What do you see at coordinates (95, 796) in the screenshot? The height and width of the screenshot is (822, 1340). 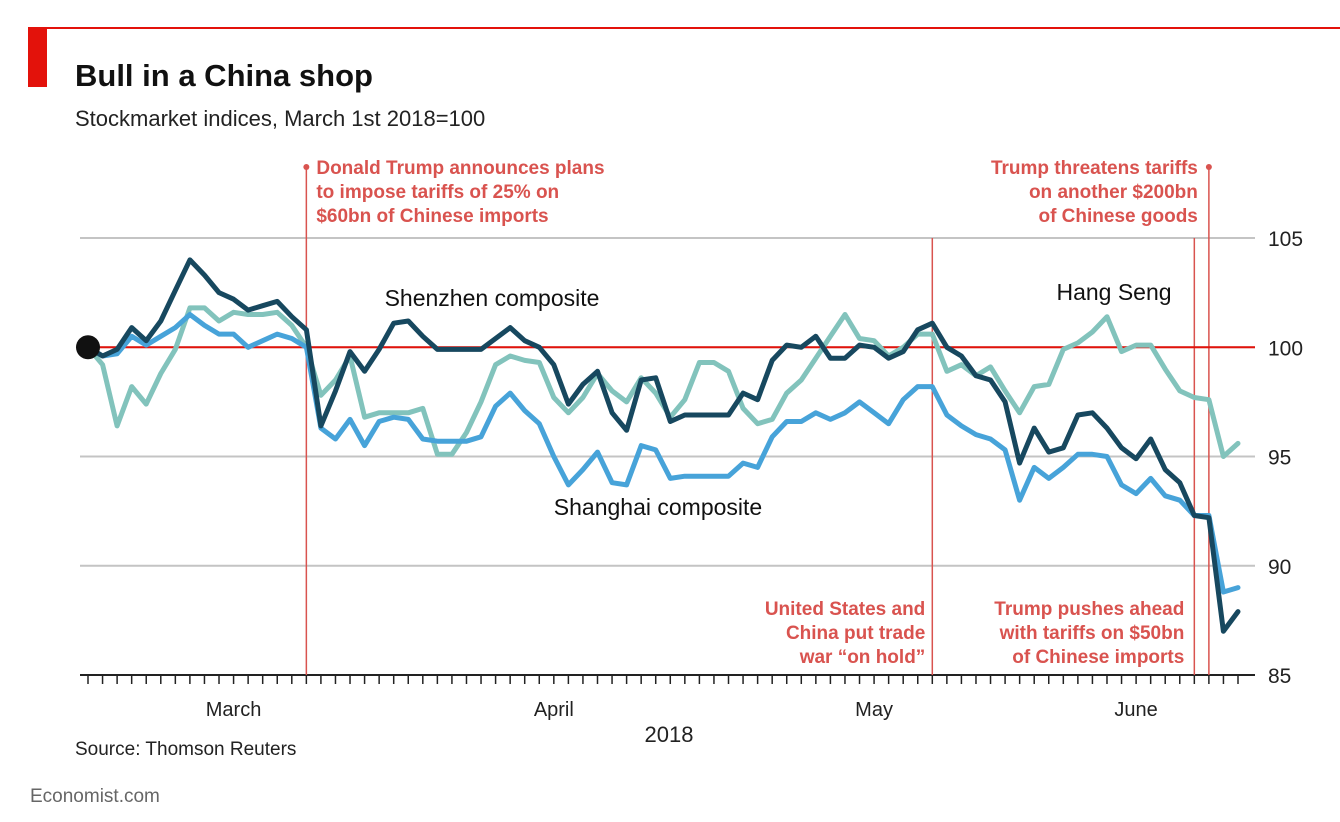 I see `footer: Economist.com` at bounding box center [95, 796].